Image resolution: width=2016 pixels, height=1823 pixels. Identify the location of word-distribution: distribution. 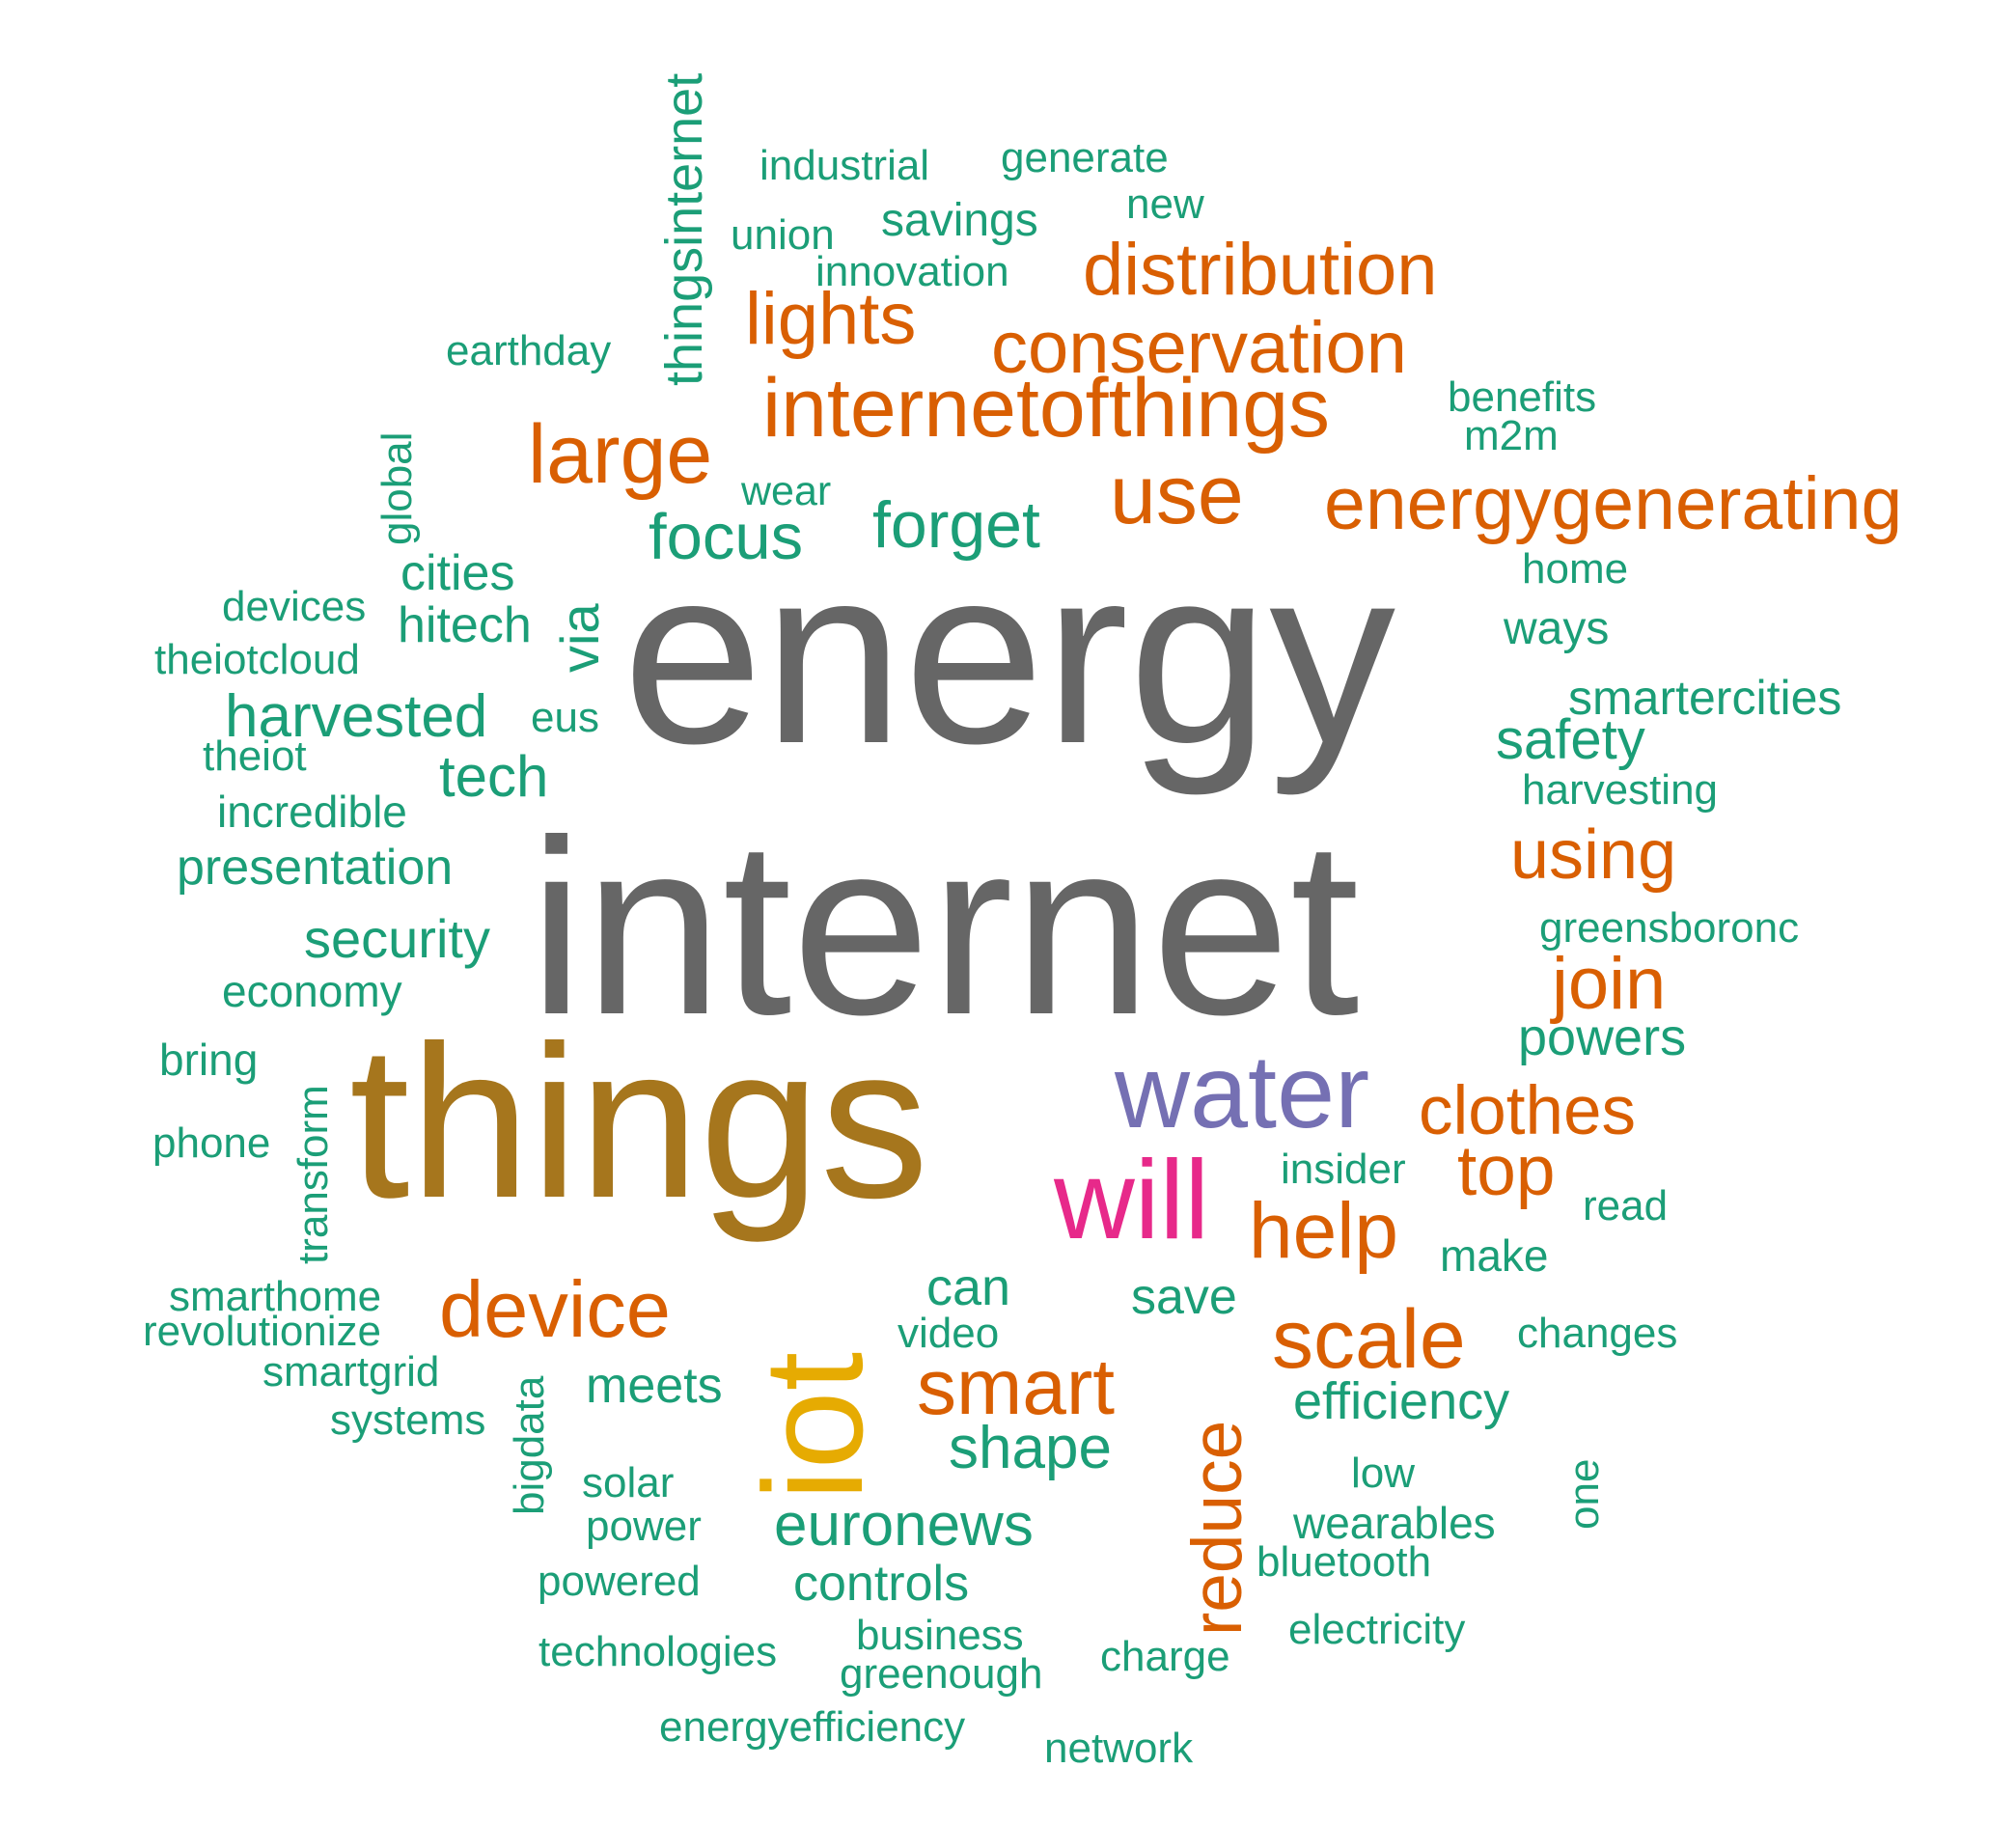
(1260, 270).